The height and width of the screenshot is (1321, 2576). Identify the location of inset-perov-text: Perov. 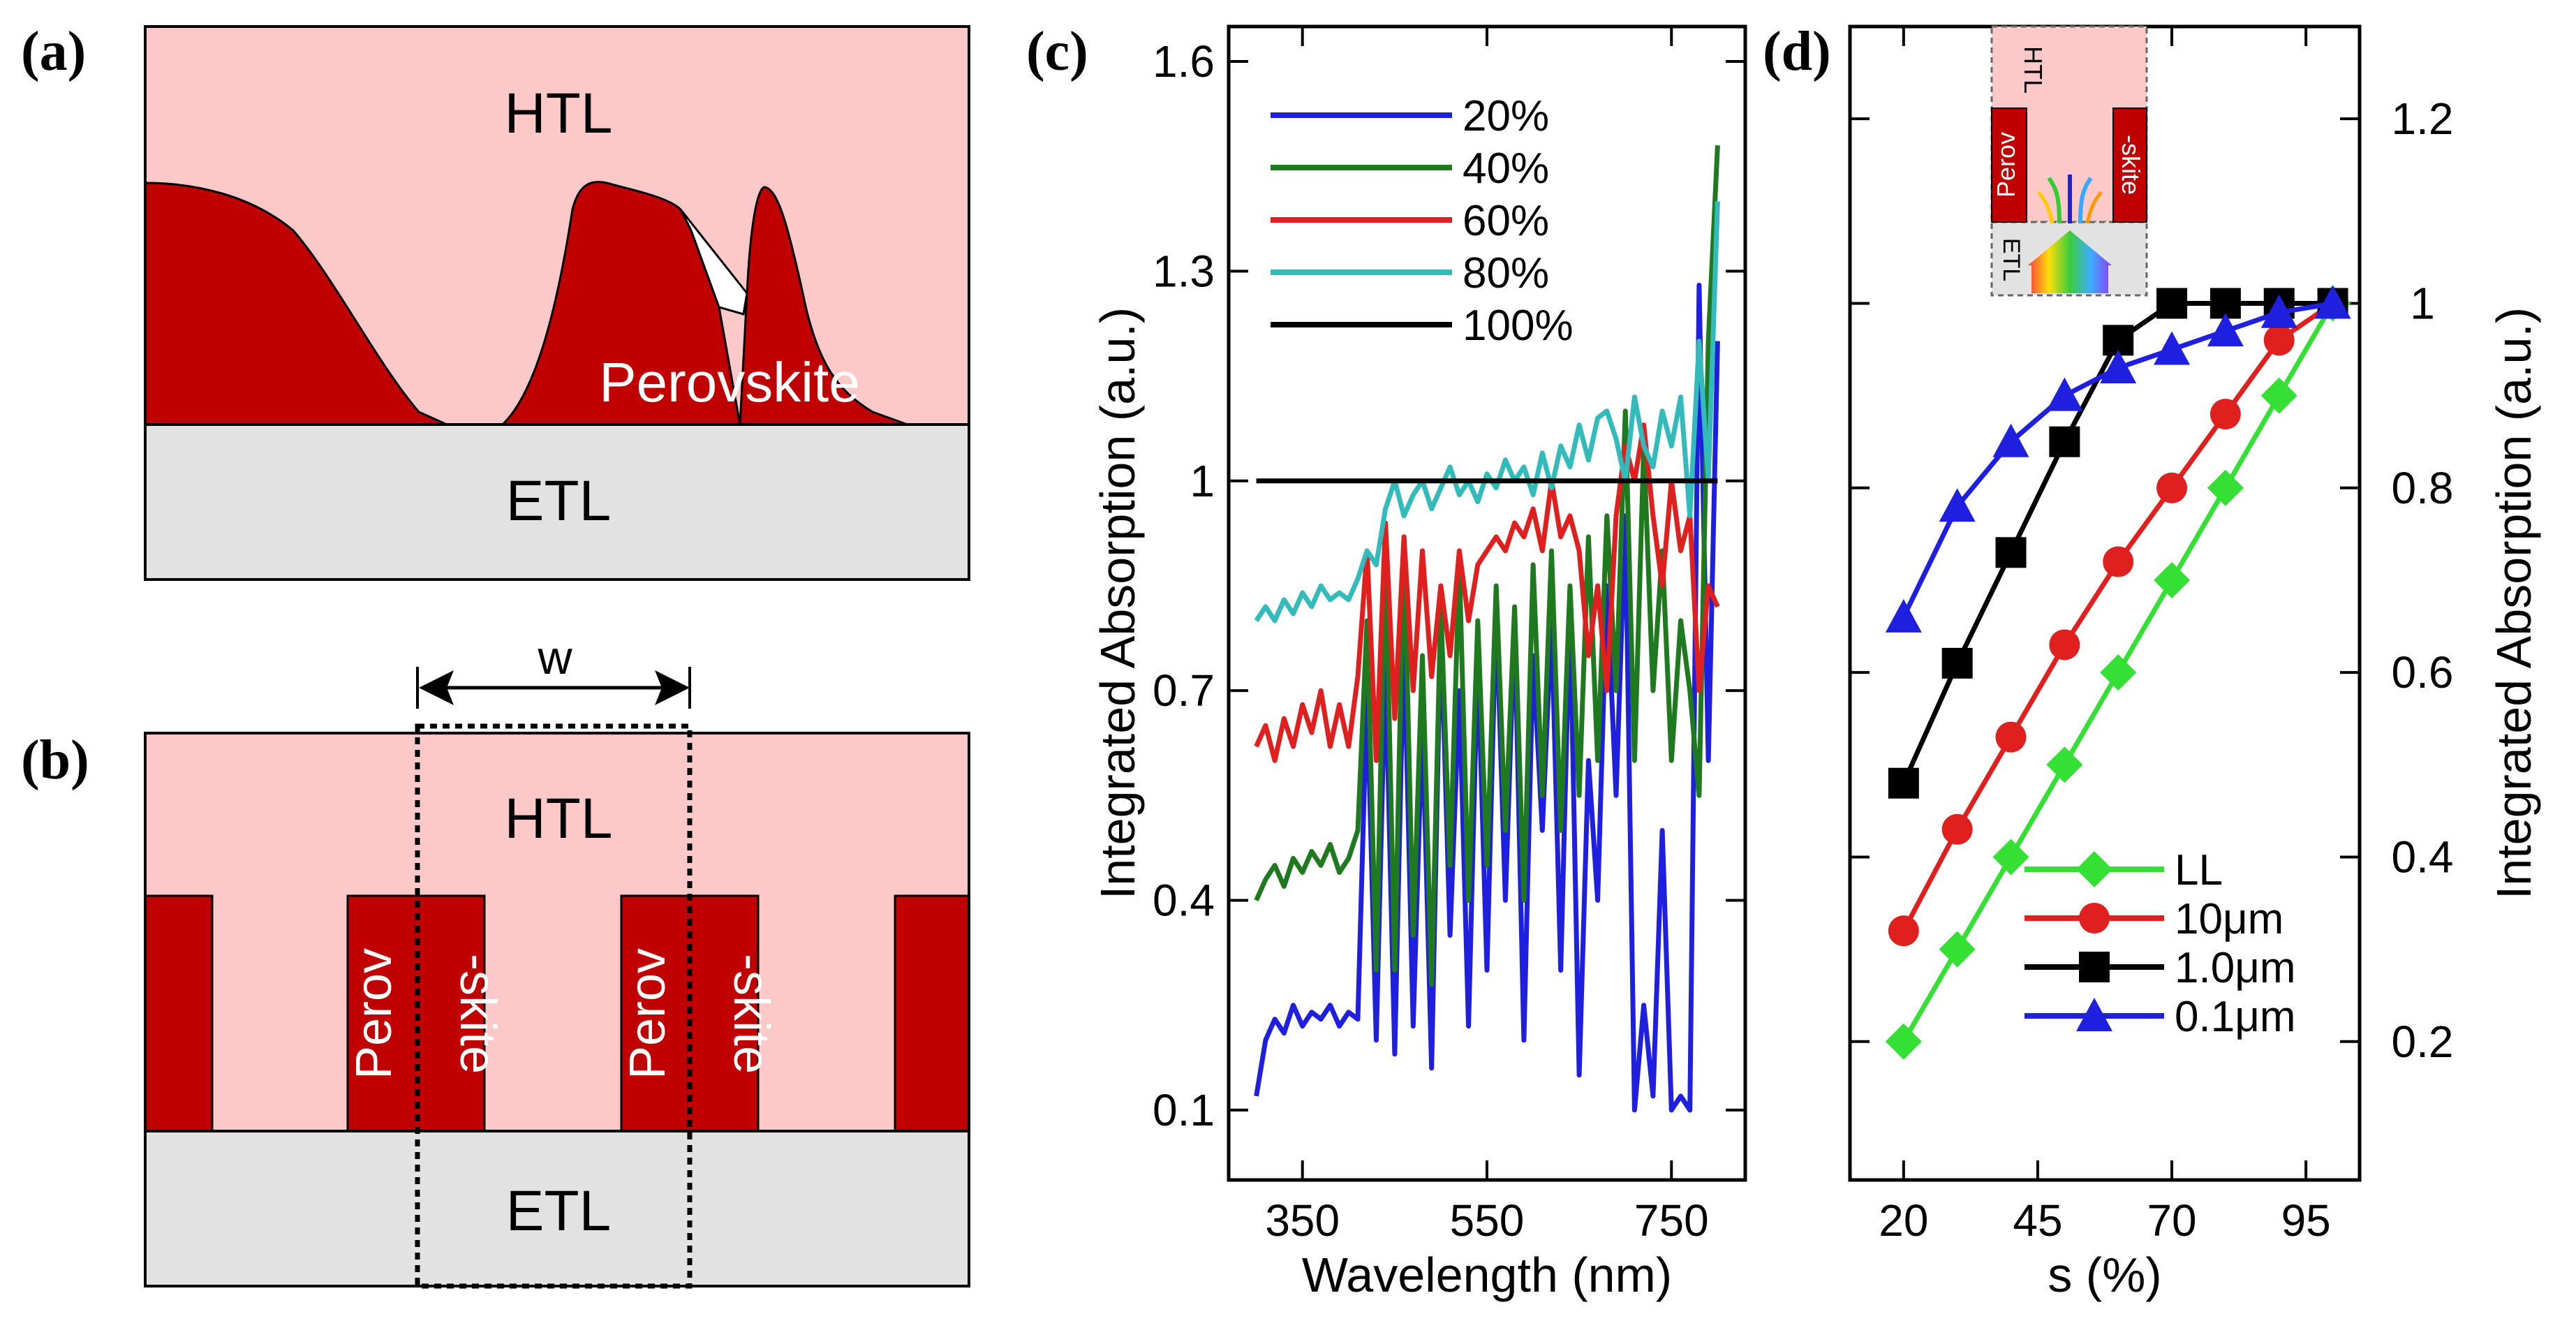
(2006, 165).